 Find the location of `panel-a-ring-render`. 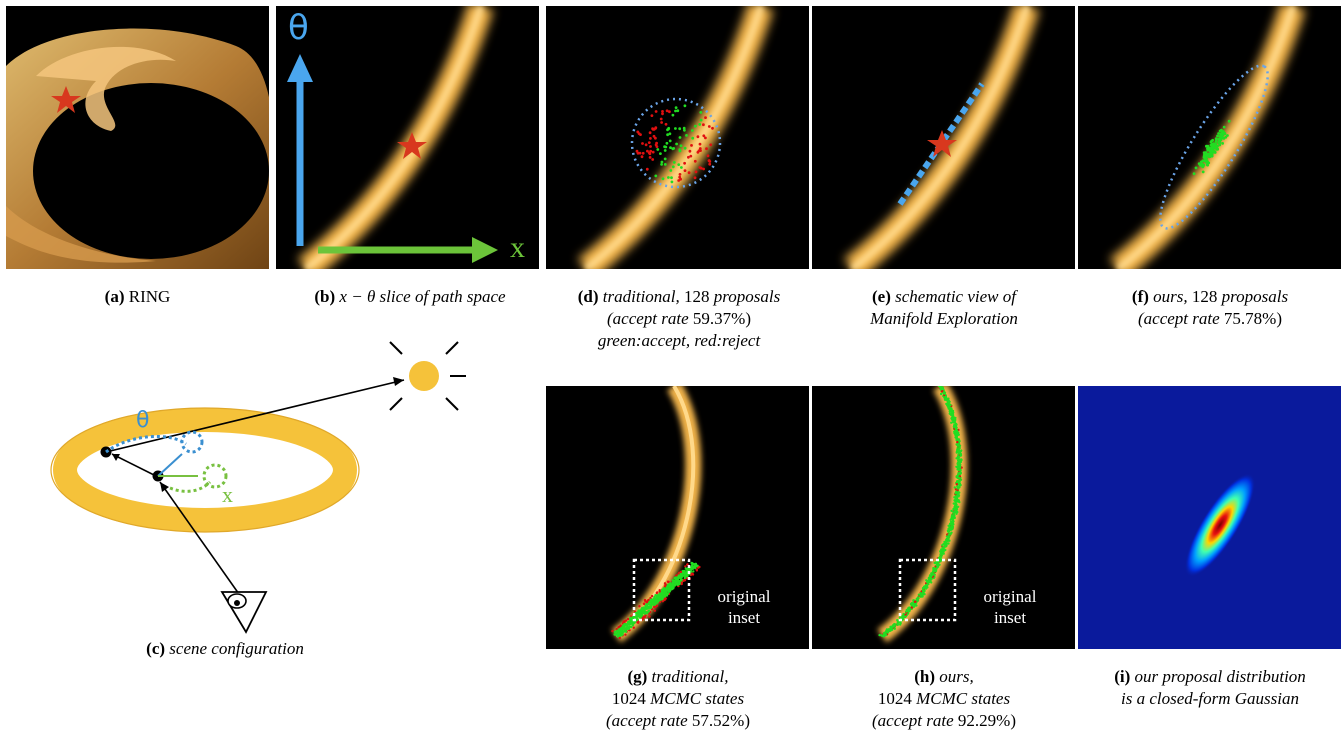

panel-a-ring-render is located at coordinates (137, 137).